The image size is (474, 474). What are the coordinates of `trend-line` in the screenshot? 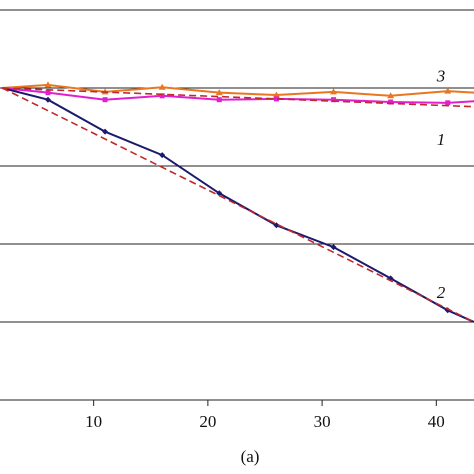 It's located at (238, 97).